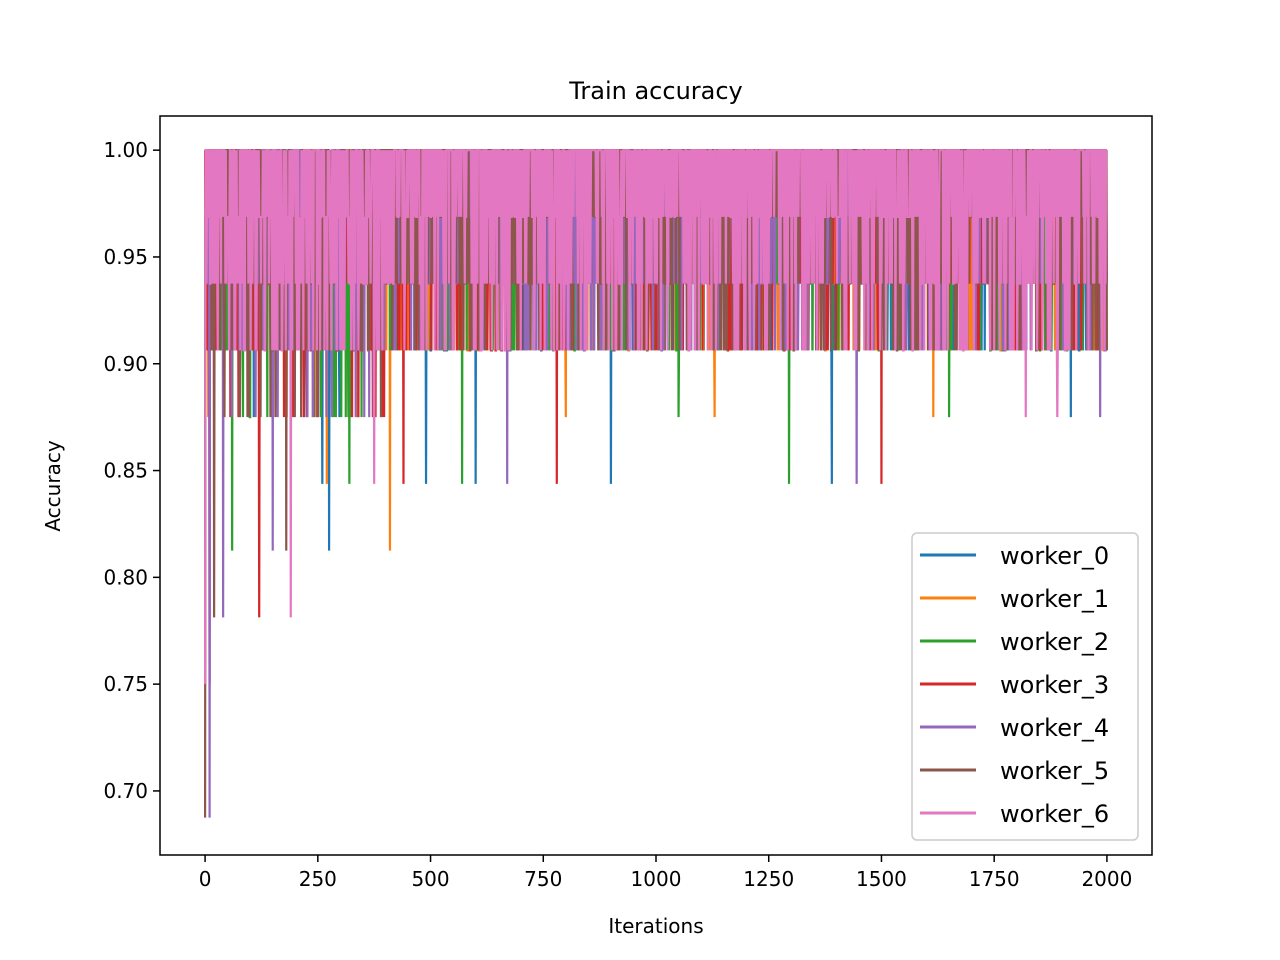 The width and height of the screenshot is (1280, 960). I want to click on y-tick-label: 0.70, so click(125, 791).